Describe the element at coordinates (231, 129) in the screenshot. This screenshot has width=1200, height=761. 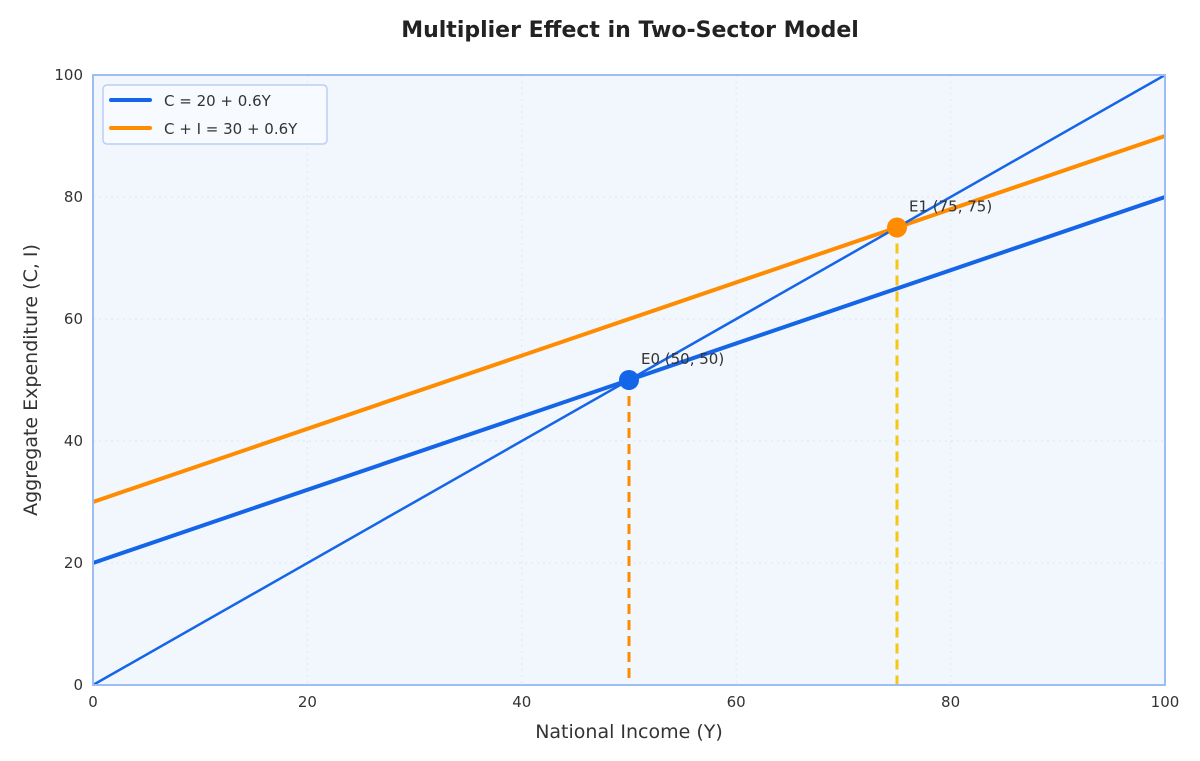
I see `legend-label-ci: C + I = 30 + 0.6Y` at that location.